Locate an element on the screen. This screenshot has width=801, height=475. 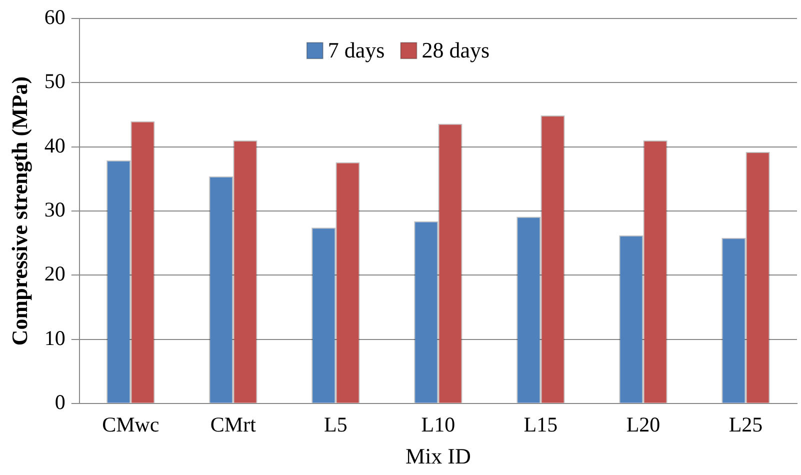
x-tick-label: CMwc is located at coordinates (131, 424).